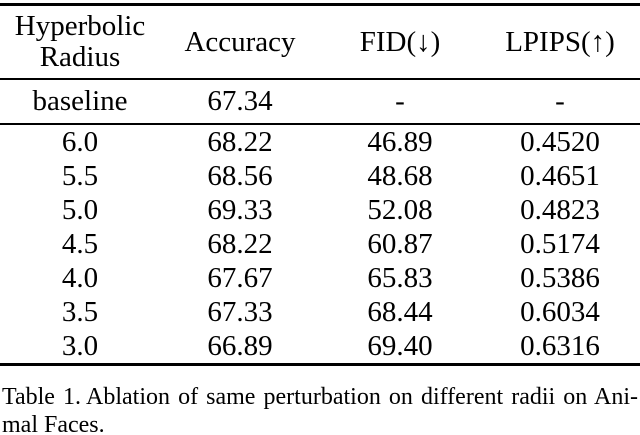 This screenshot has width=640, height=435. What do you see at coordinates (320, 346) in the screenshot?
I see `table-row: 3.0 66.89 69.40 0.6316` at bounding box center [320, 346].